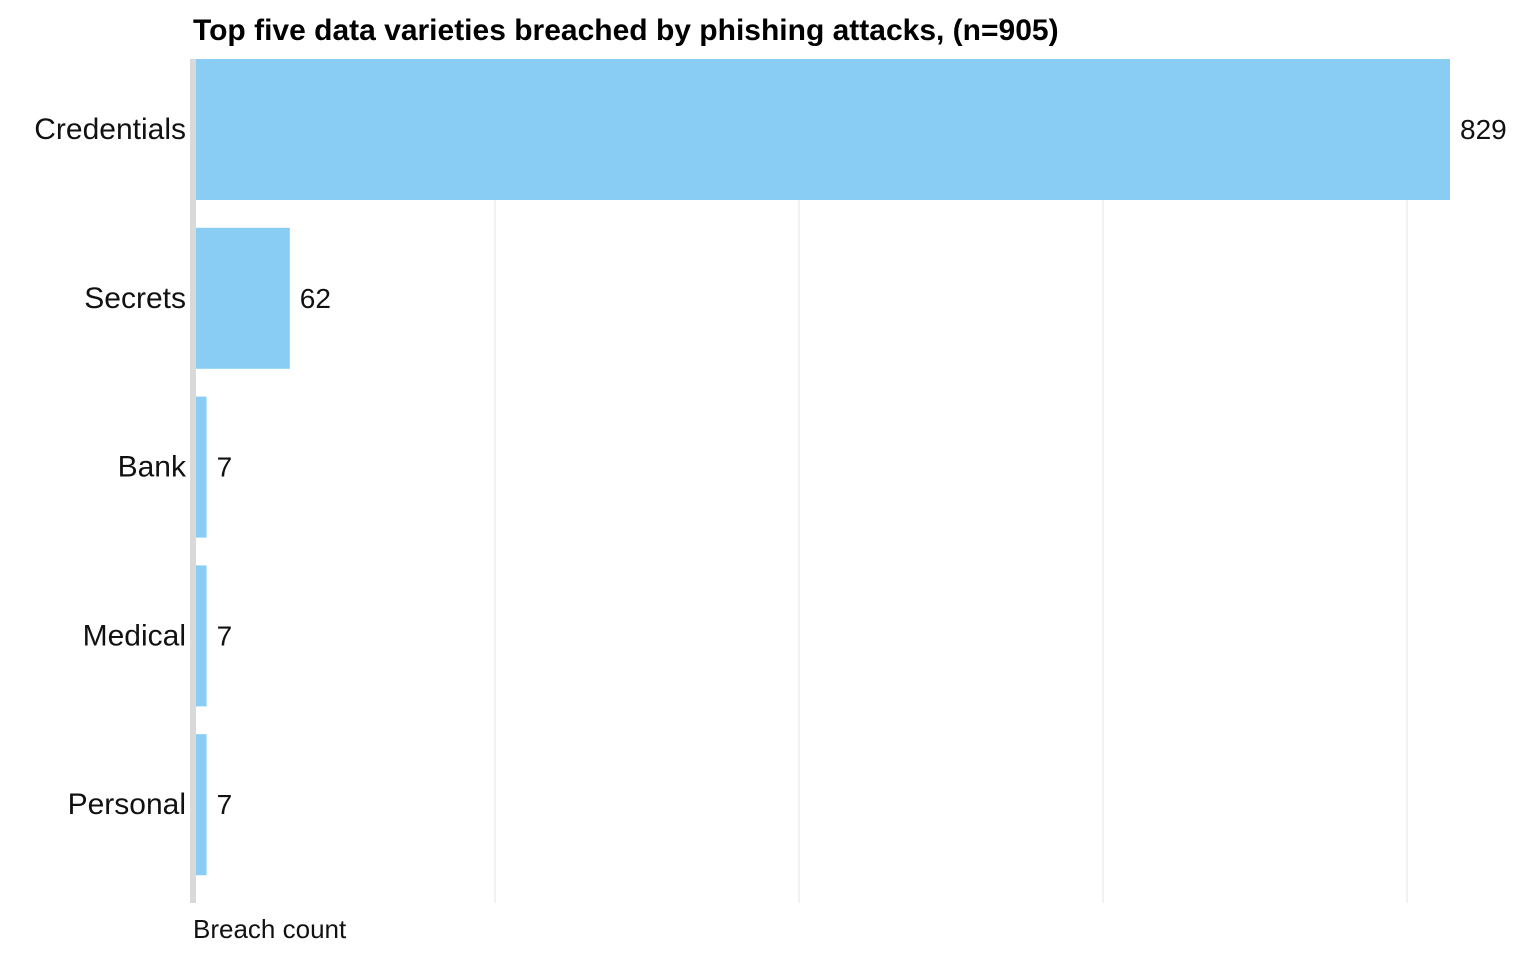 This screenshot has width=1536, height=960. I want to click on bar-secrets, so click(243, 298).